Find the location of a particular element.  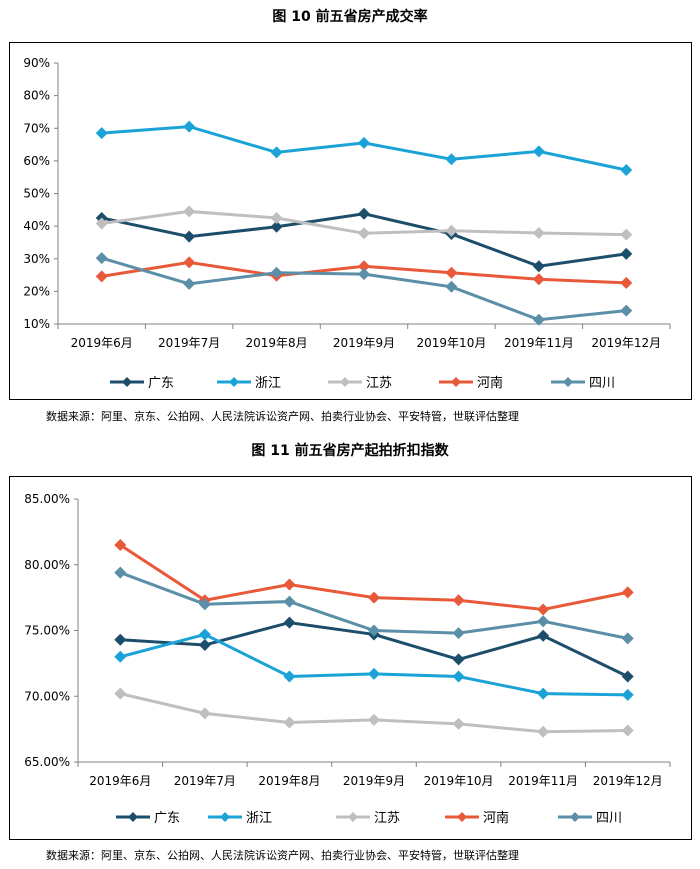

y-tick-label: 40% is located at coordinates (36, 226).